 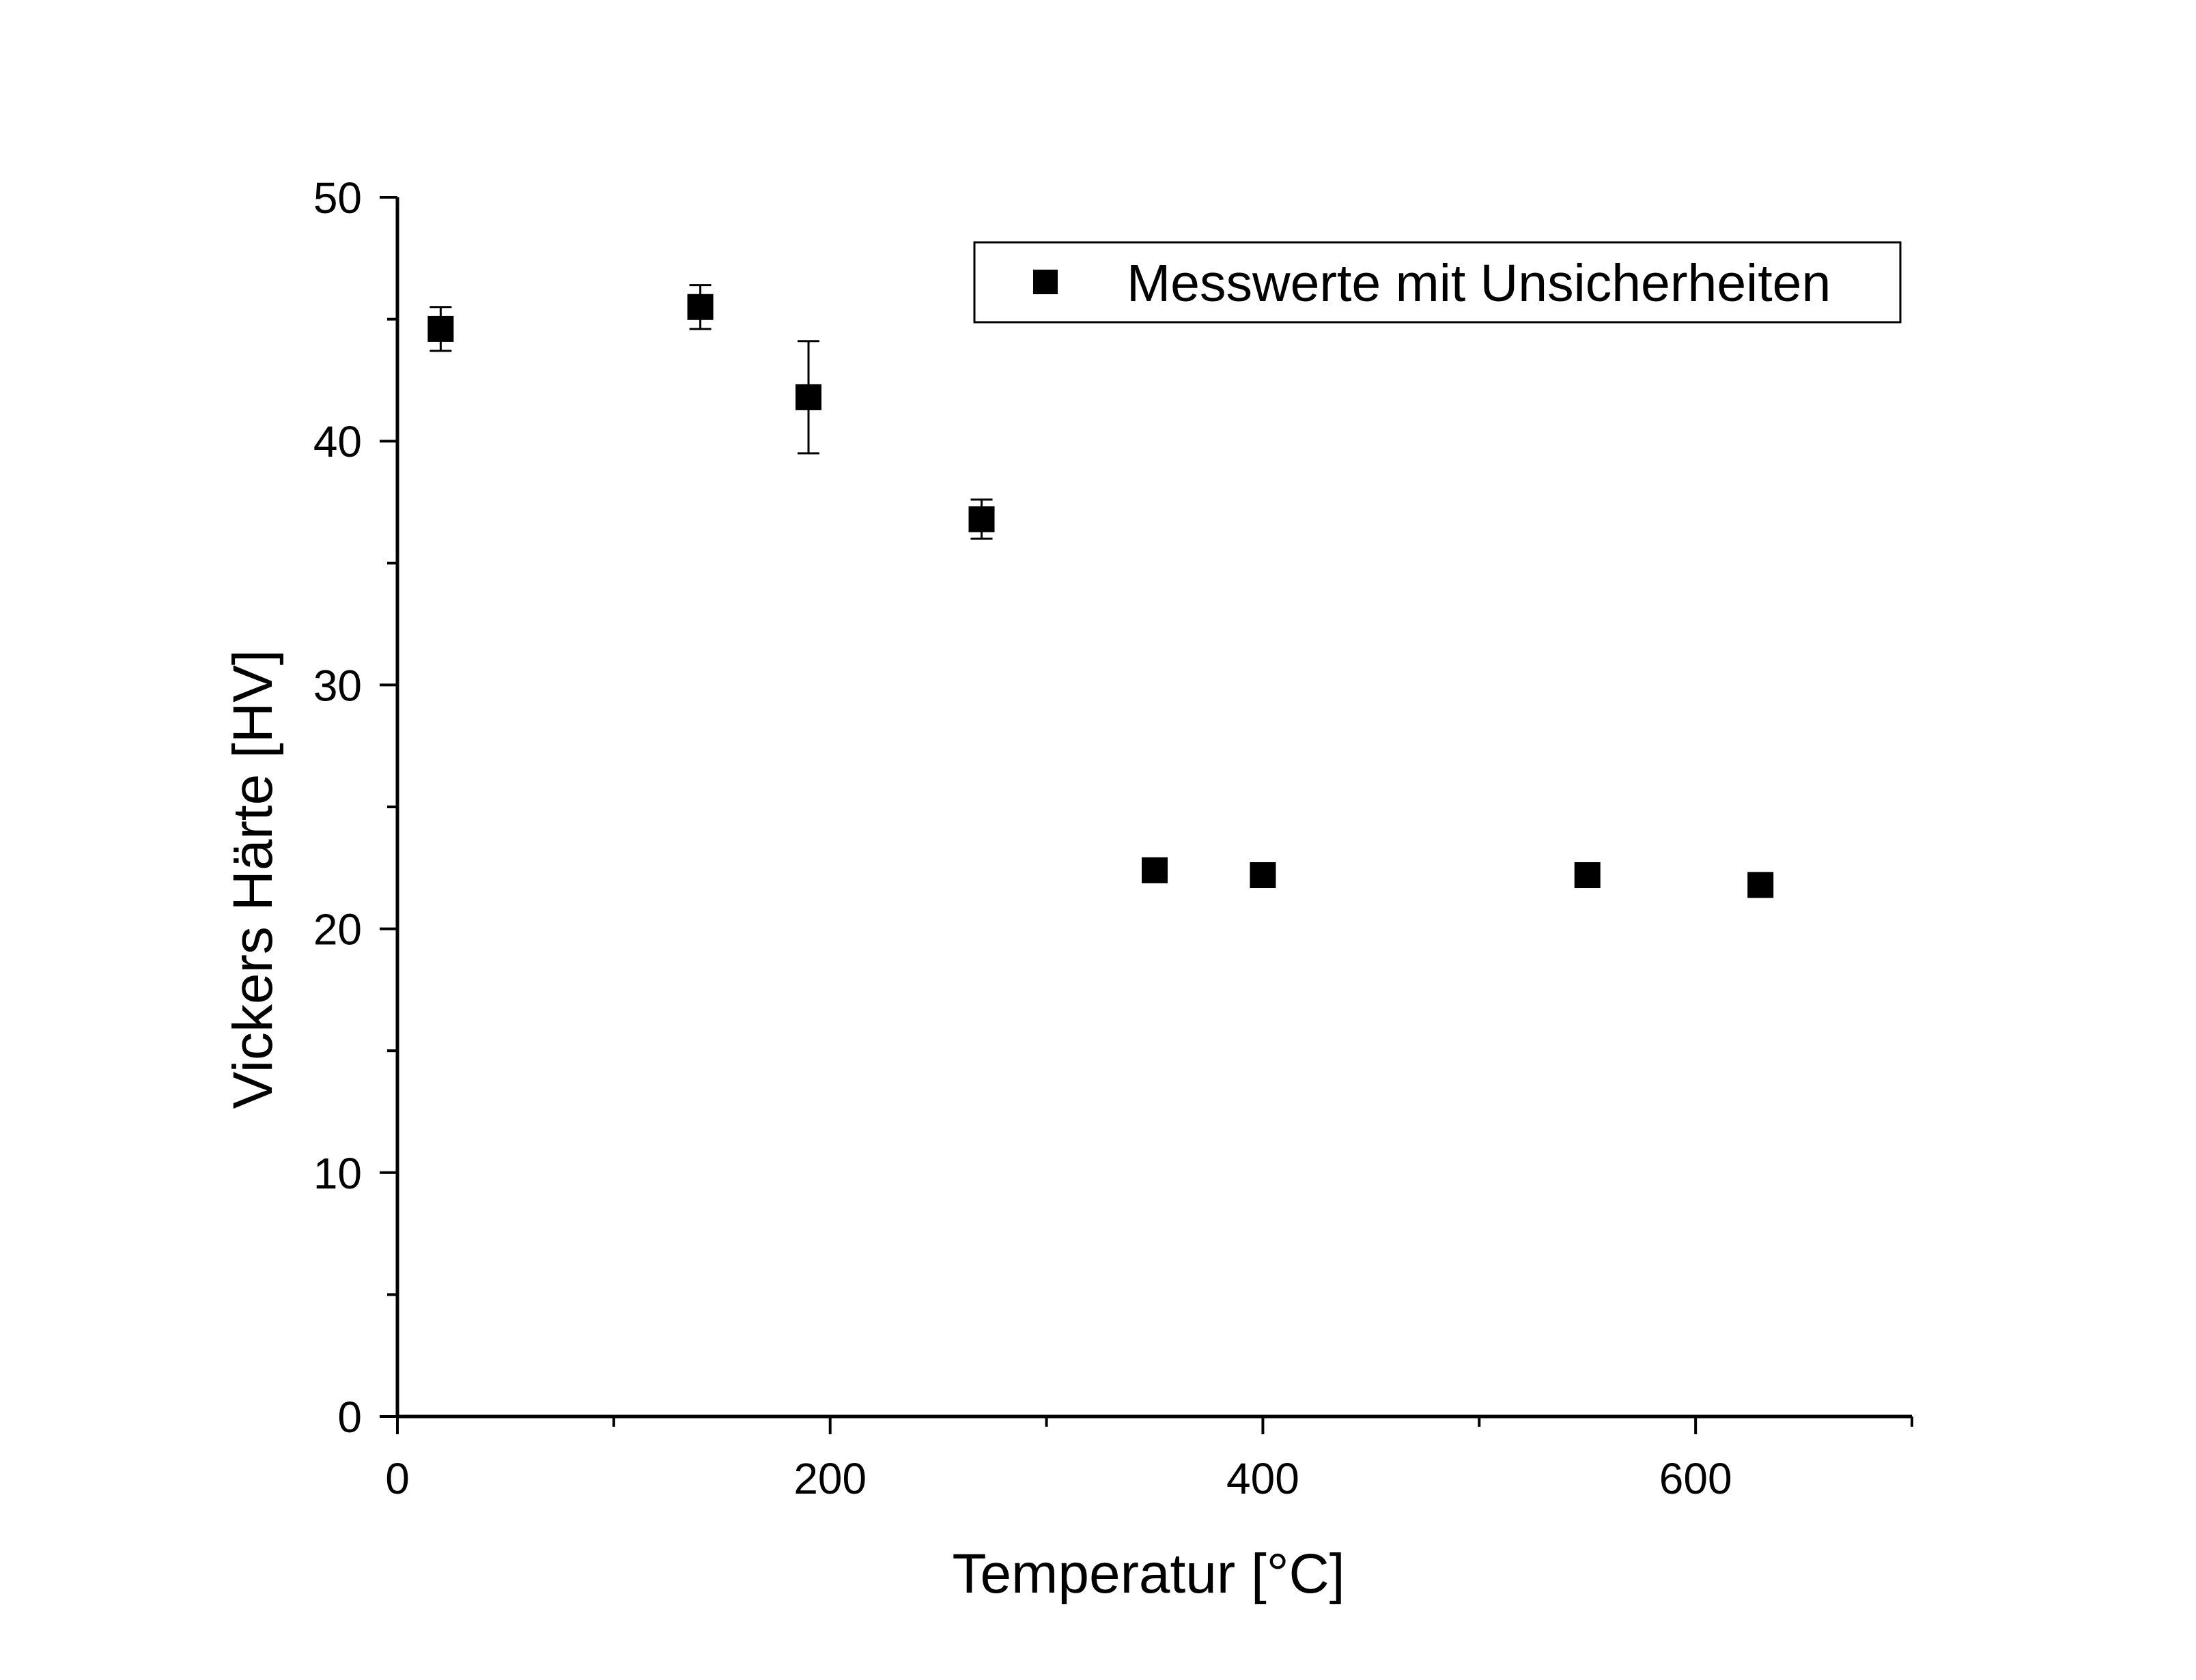 I want to click on y-tick-label: 30, so click(x=338, y=685).